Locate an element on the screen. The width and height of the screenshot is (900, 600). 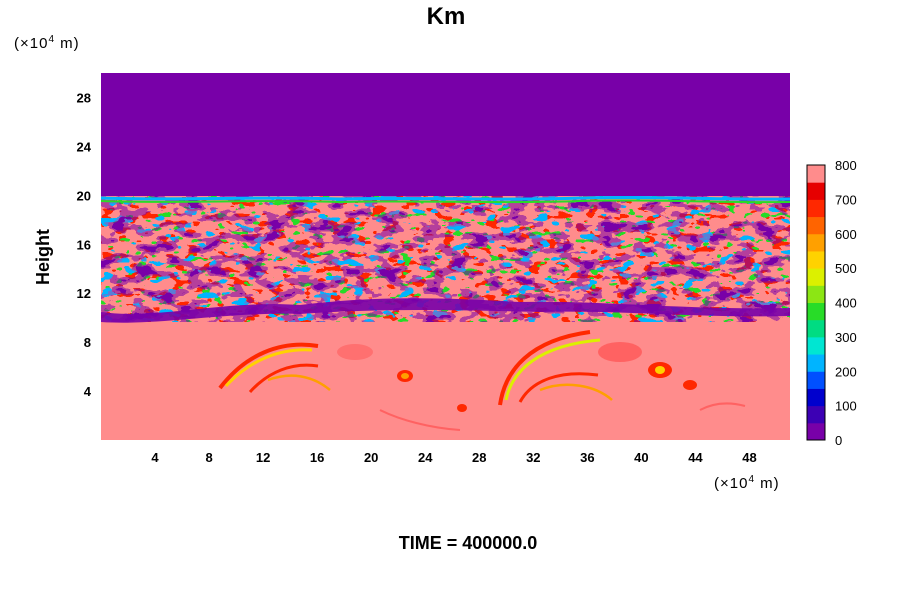
y-tick-label: 28 is located at coordinates (84, 97).